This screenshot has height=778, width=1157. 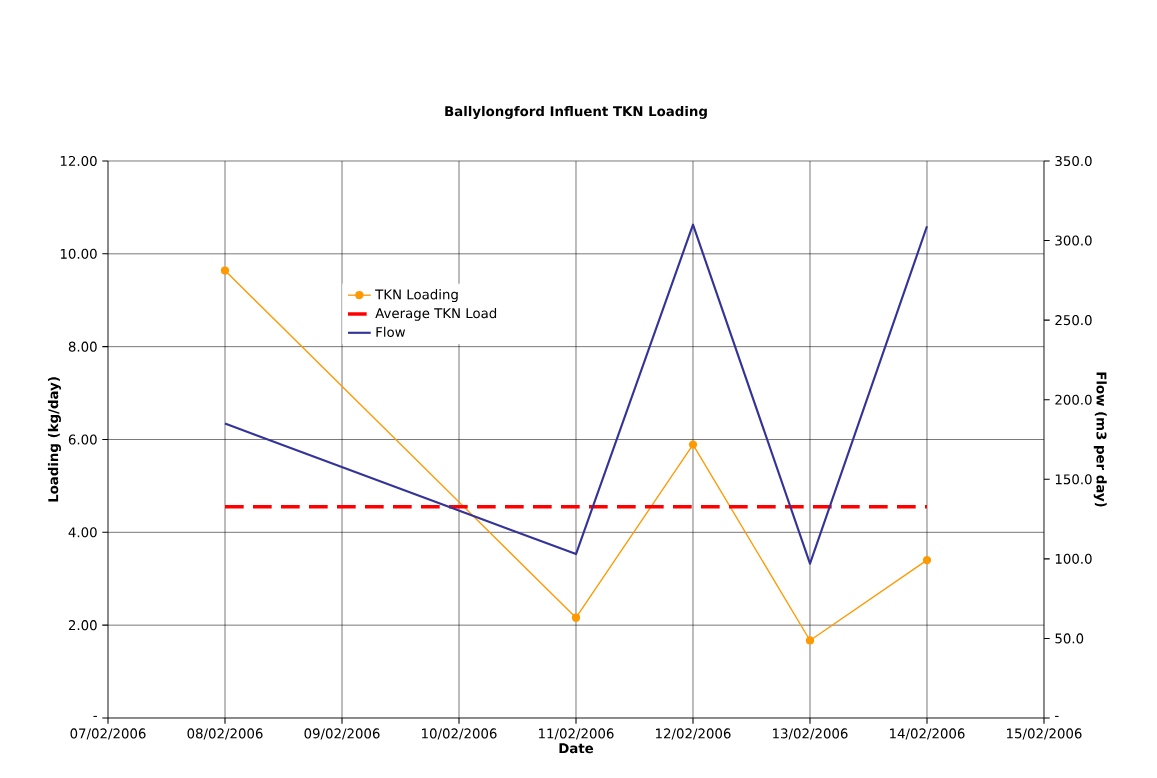 What do you see at coordinates (810, 734) in the screenshot?
I see `x-tick-label: 13/02/2006` at bounding box center [810, 734].